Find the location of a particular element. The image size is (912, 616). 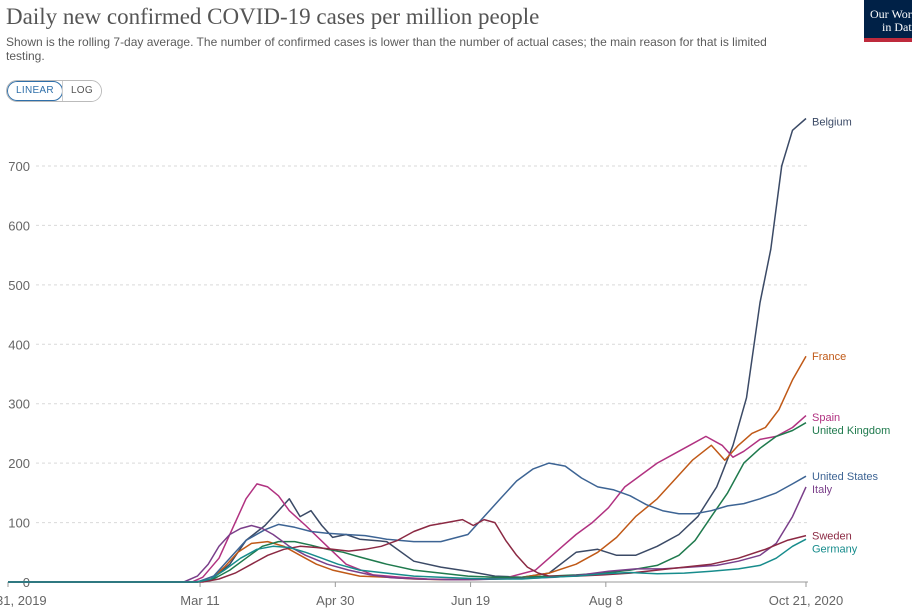

logo-accent-bar is located at coordinates (888, 40).